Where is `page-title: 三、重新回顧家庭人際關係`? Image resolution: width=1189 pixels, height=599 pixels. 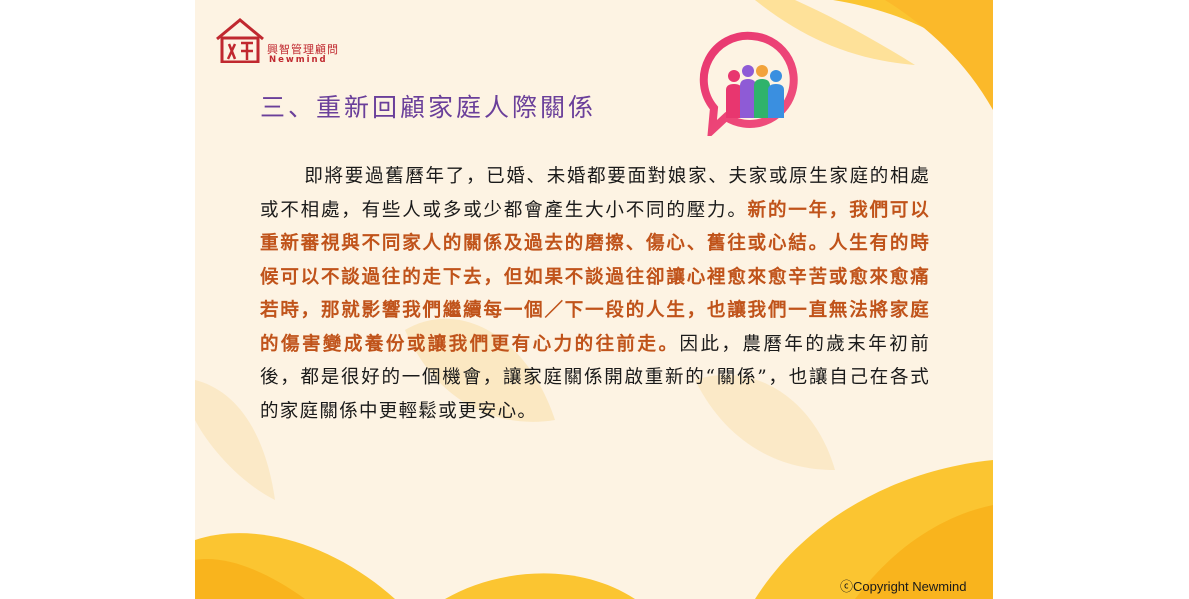
page-title: 三、重新回顧家庭人際關係 is located at coordinates (428, 107).